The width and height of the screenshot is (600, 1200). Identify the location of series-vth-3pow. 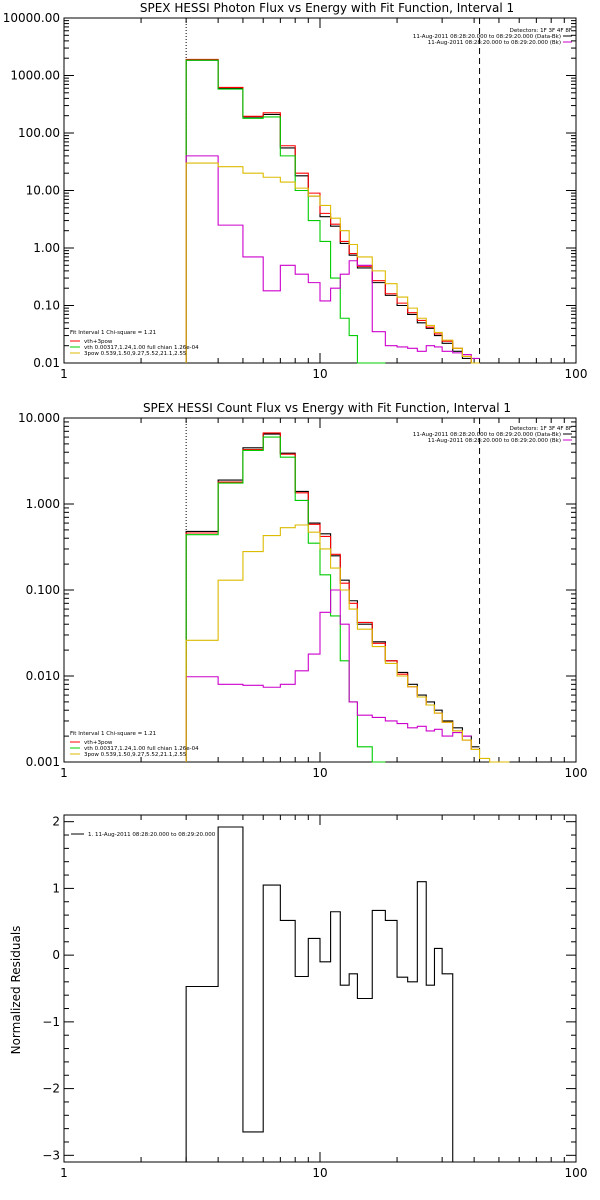
(332, 211).